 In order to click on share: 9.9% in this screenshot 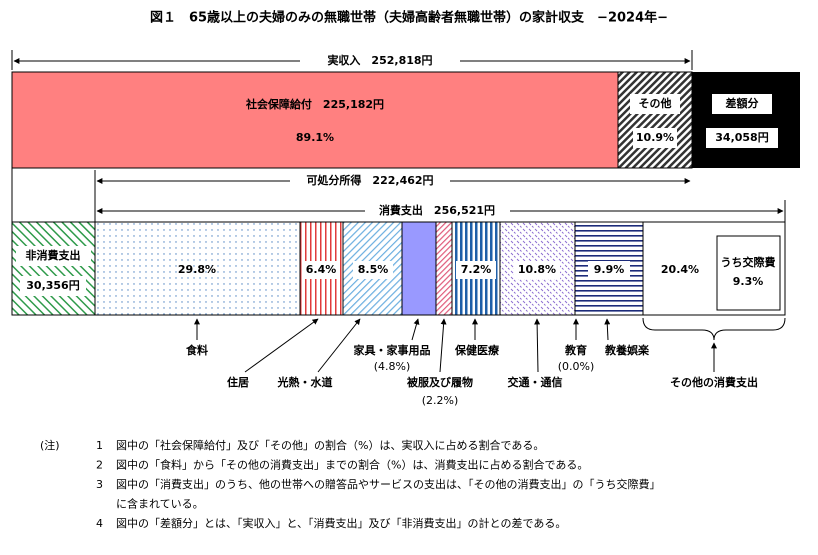, I will do `click(609, 269)`.